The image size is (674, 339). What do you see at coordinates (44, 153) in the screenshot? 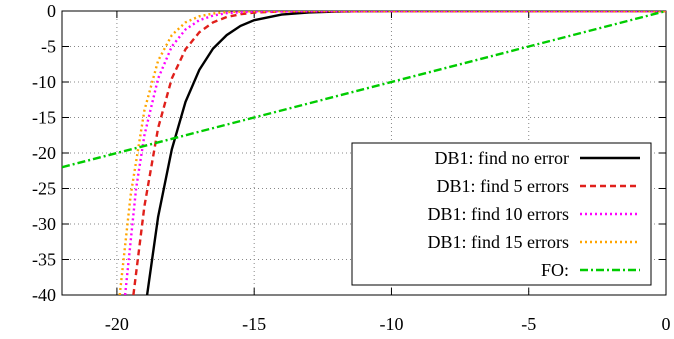
I see `y-tick-label: -20` at bounding box center [44, 153].